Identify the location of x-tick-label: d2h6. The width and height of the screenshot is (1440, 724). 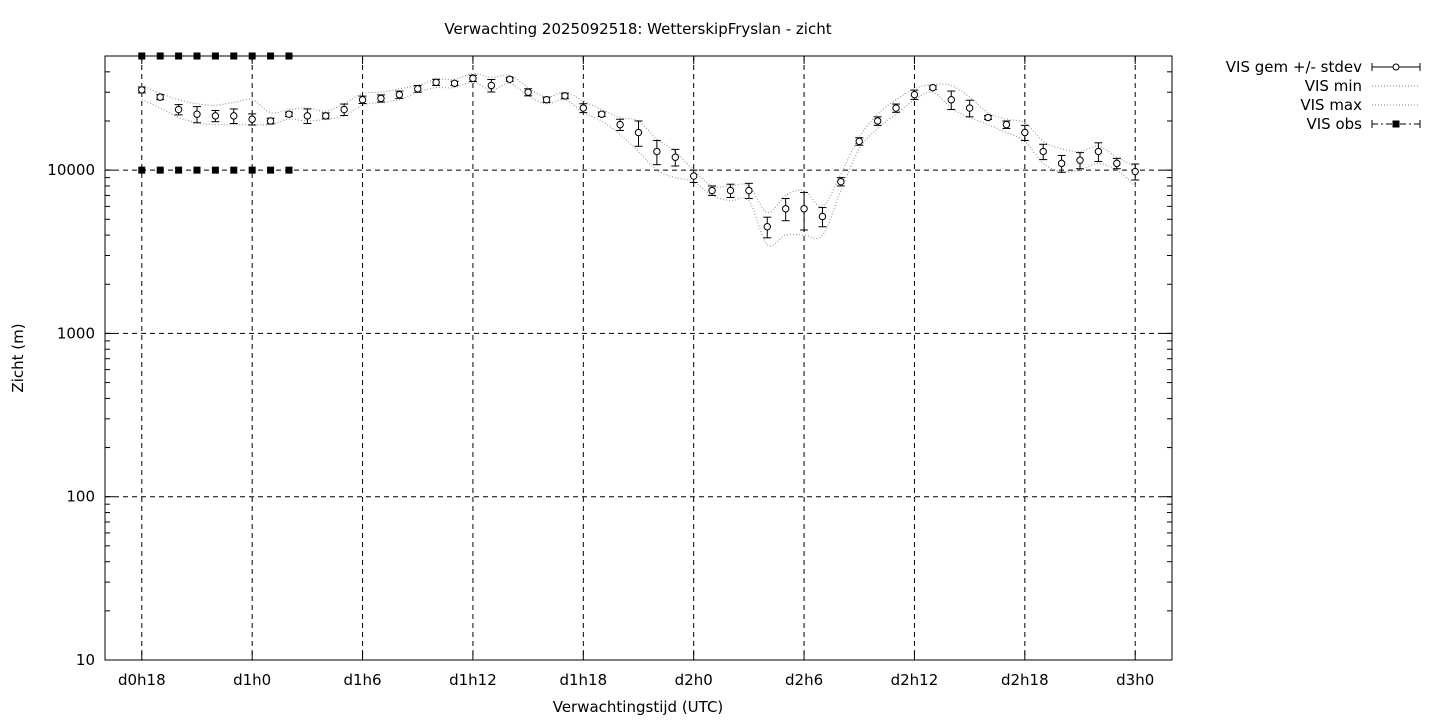
(804, 680).